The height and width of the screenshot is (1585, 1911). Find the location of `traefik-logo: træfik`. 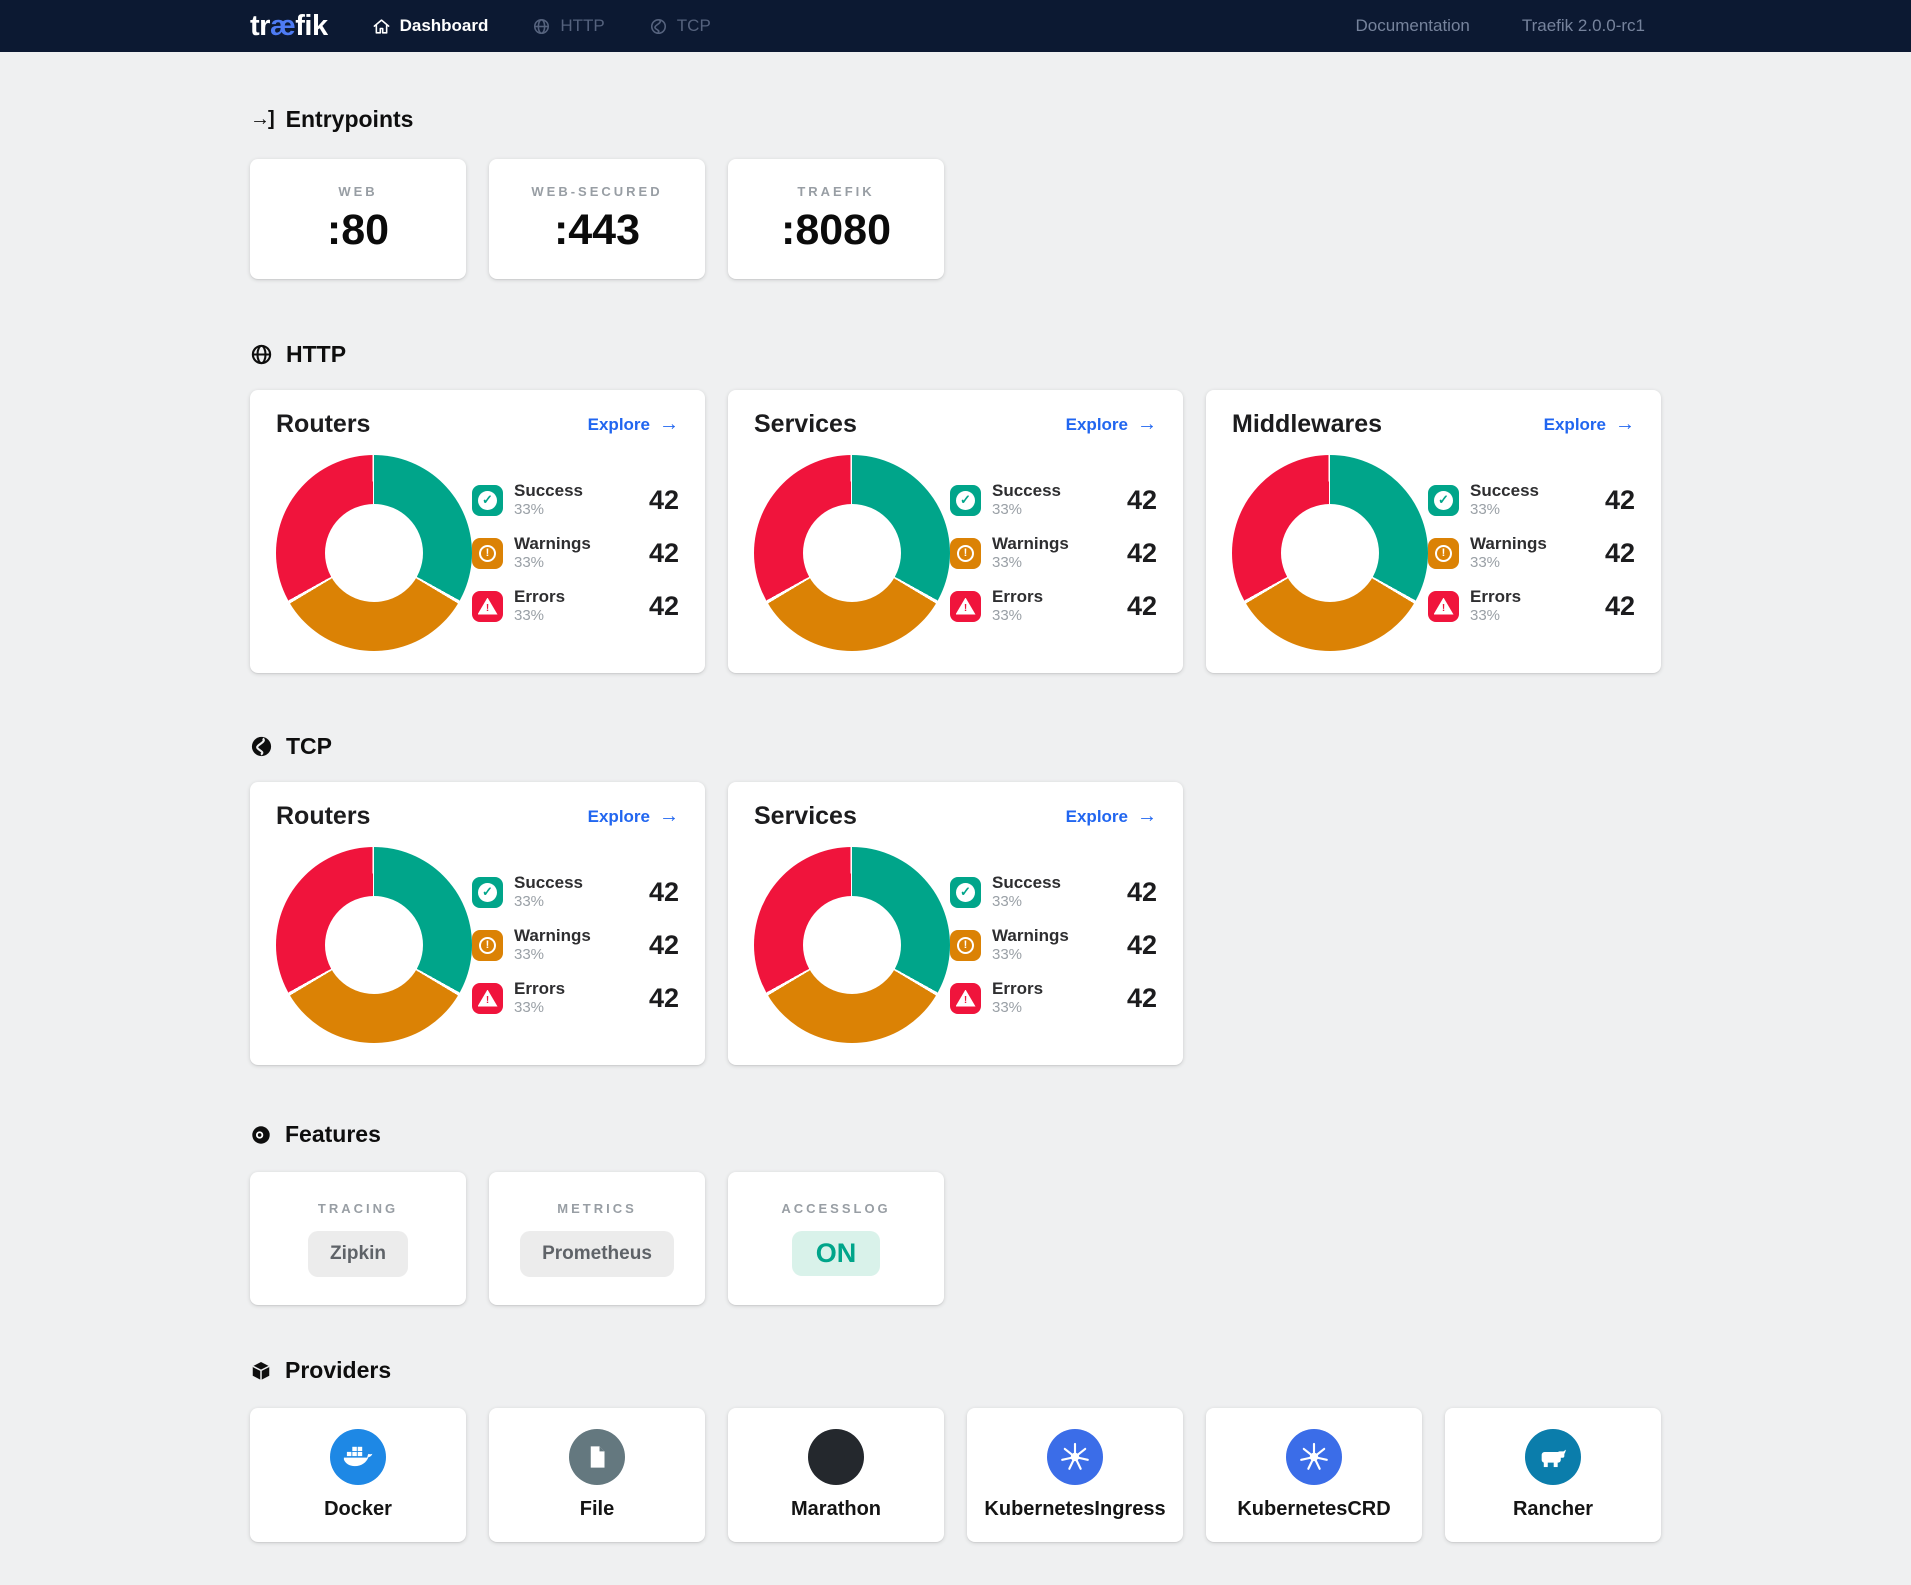

traefik-logo: træfik is located at coordinates (289, 25).